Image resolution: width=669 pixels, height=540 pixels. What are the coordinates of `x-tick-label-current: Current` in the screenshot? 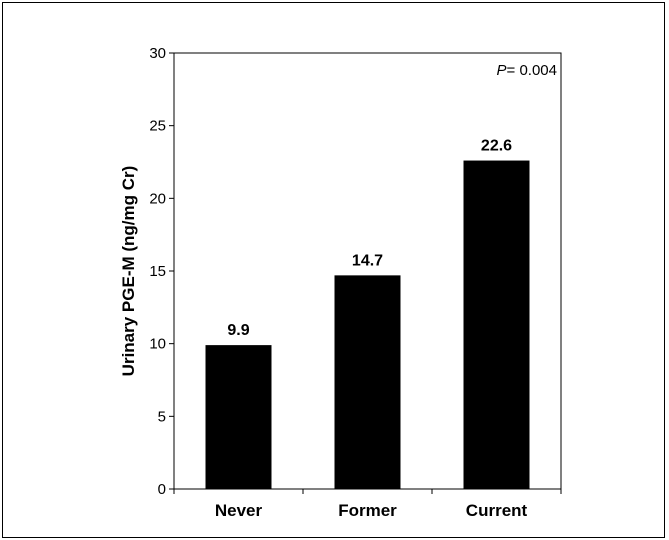 It's located at (497, 510).